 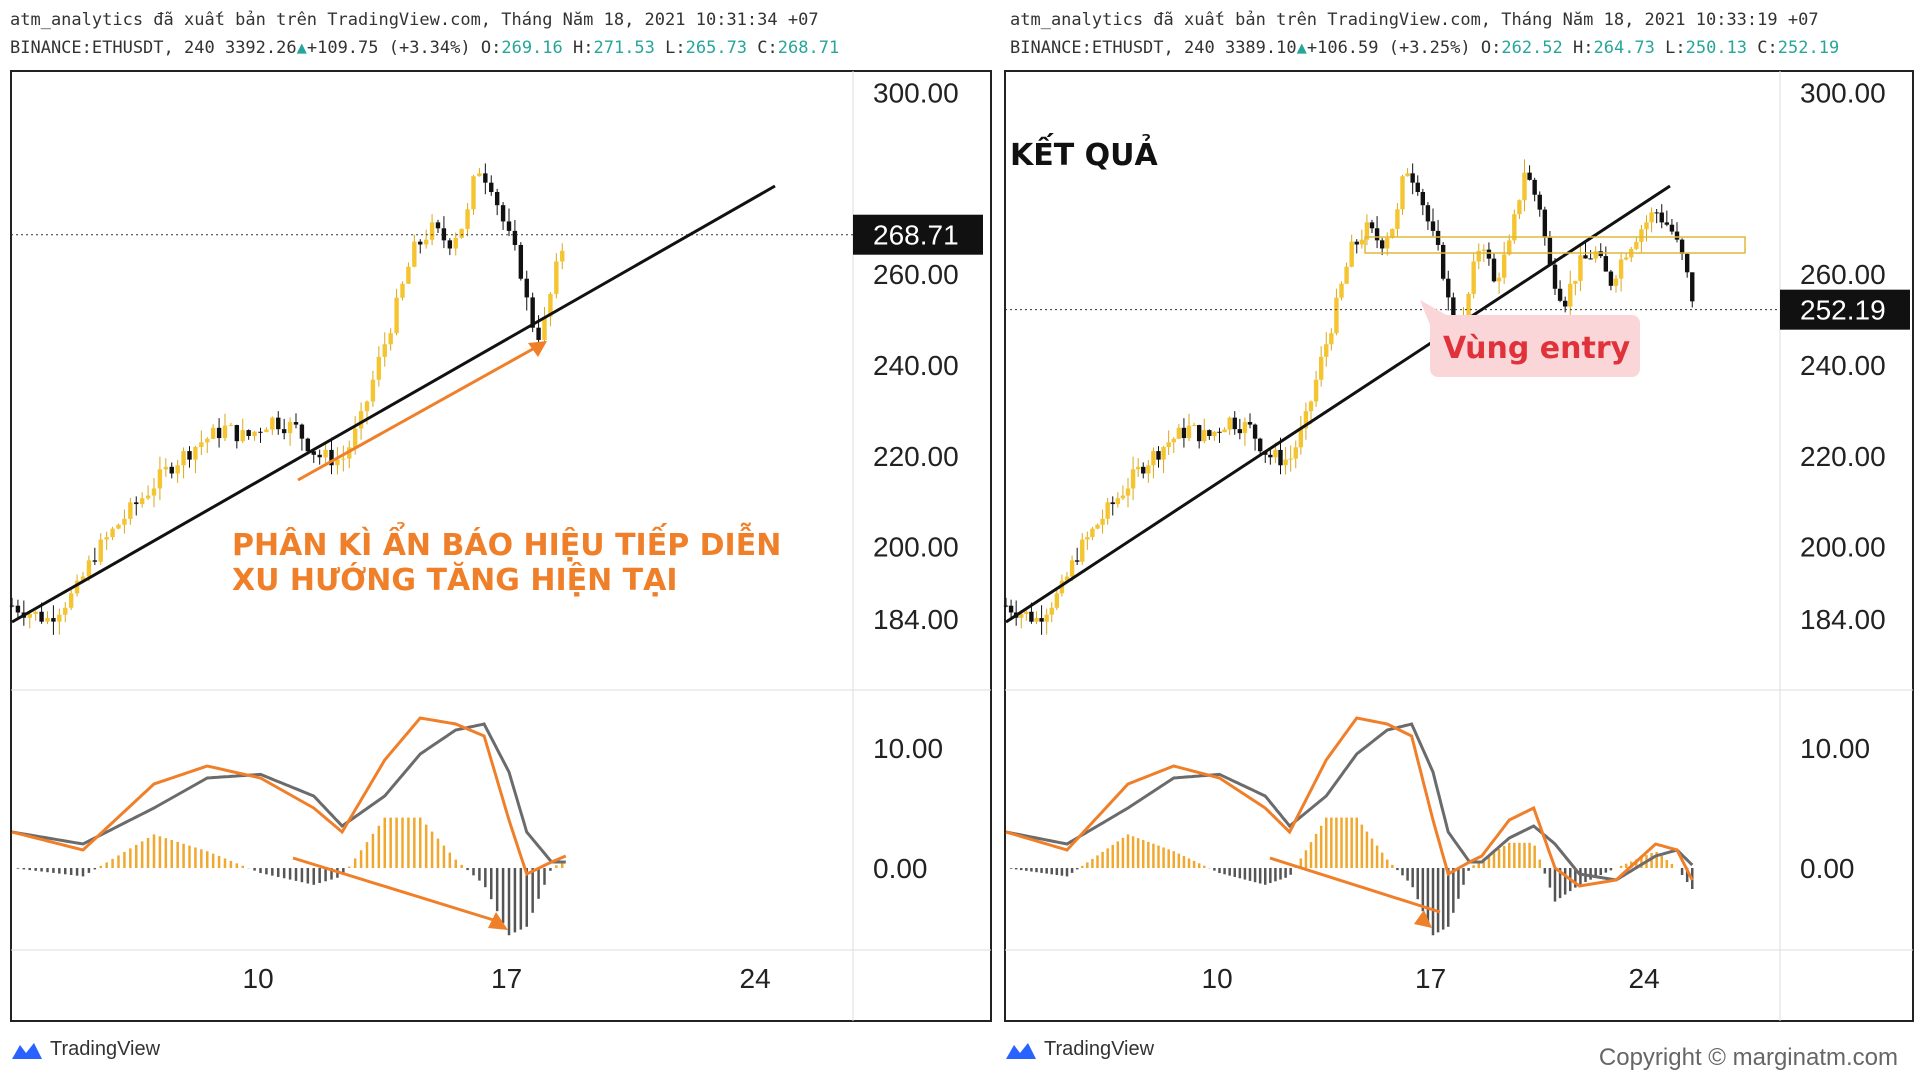 I want to click on high-value: 264.73, so click(x=1624, y=48).